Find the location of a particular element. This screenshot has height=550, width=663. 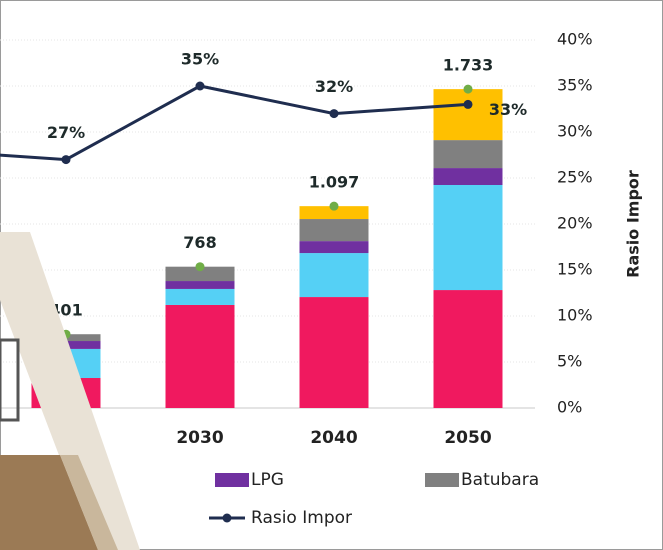

y2-tick-label: 25% is located at coordinates (575, 177).